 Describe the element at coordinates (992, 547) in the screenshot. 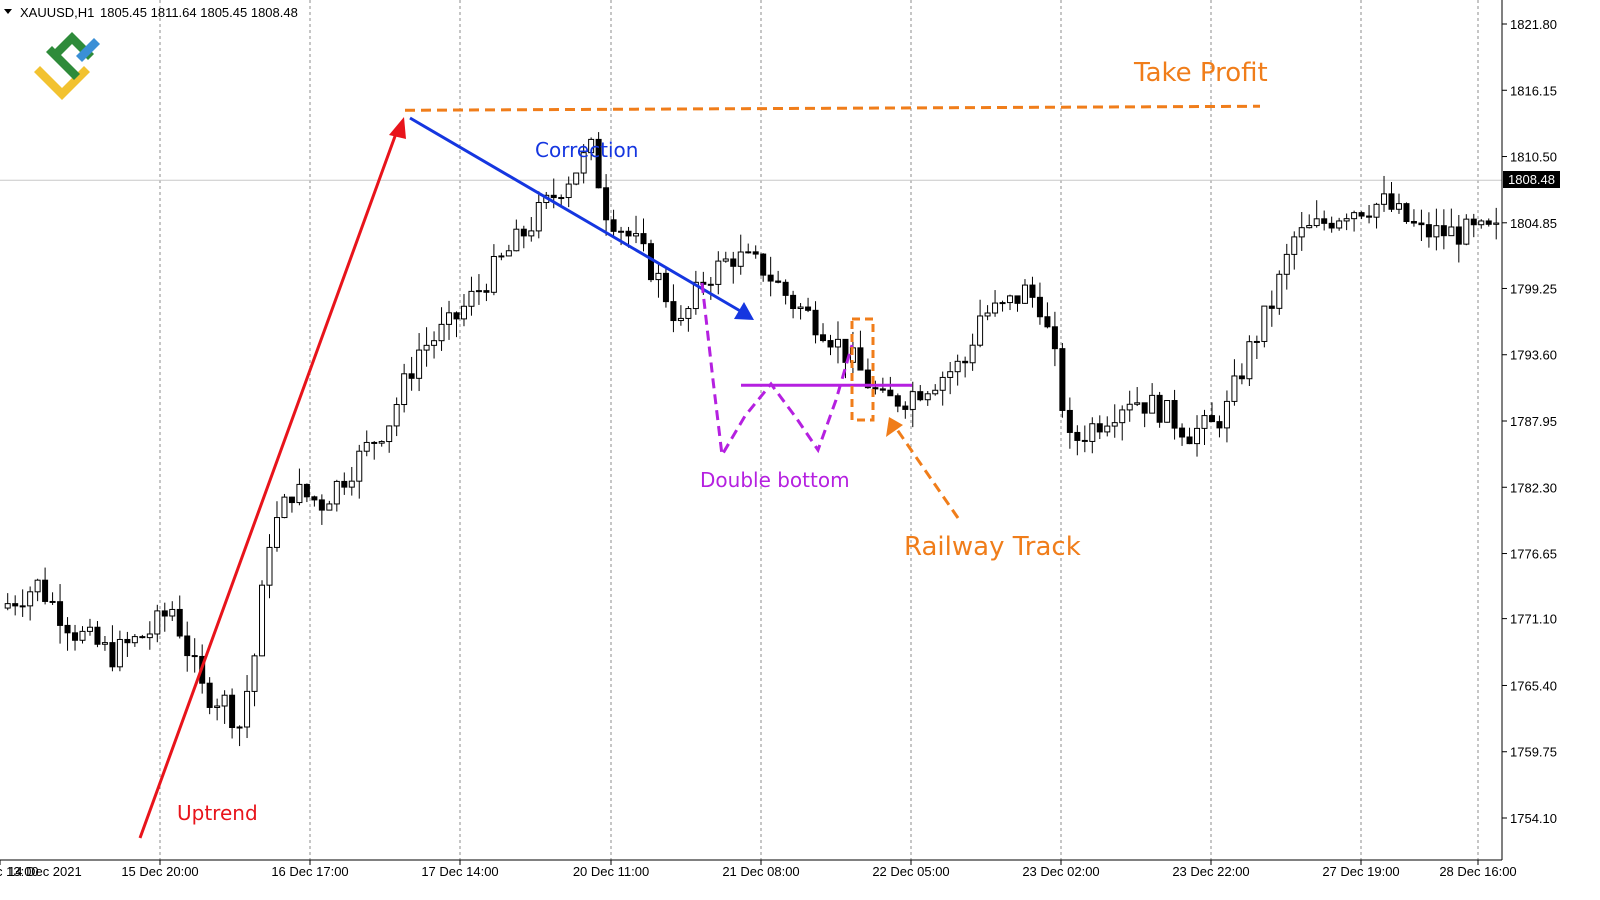

I see `railway-track-label: Railway Track` at that location.